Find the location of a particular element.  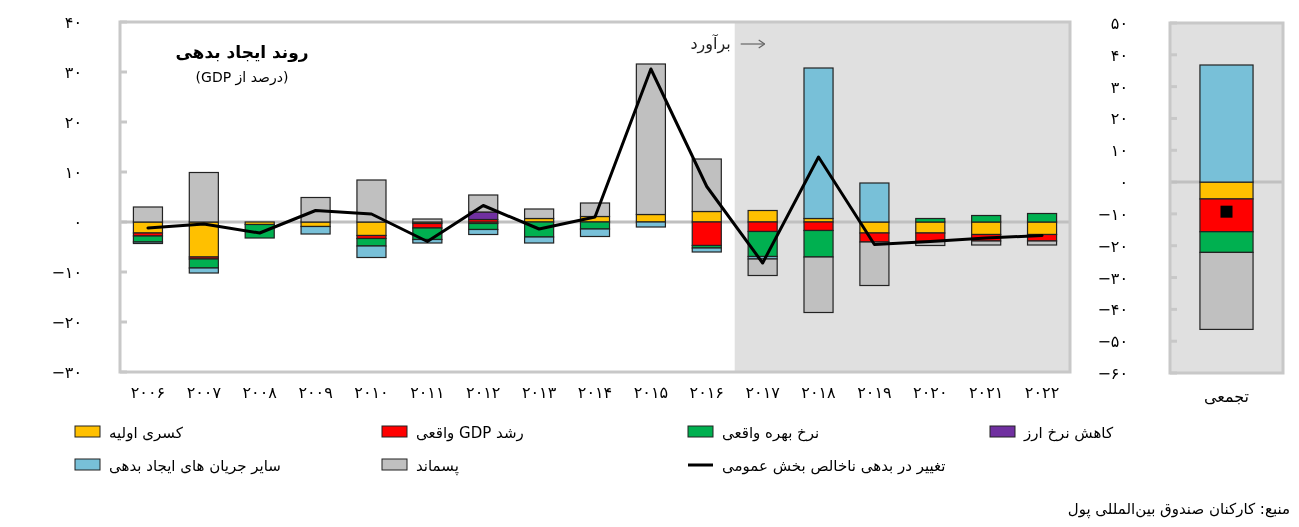

legend-label: تغییر در بدهی ناخالص بخش عمومی is located at coordinates (834, 466).